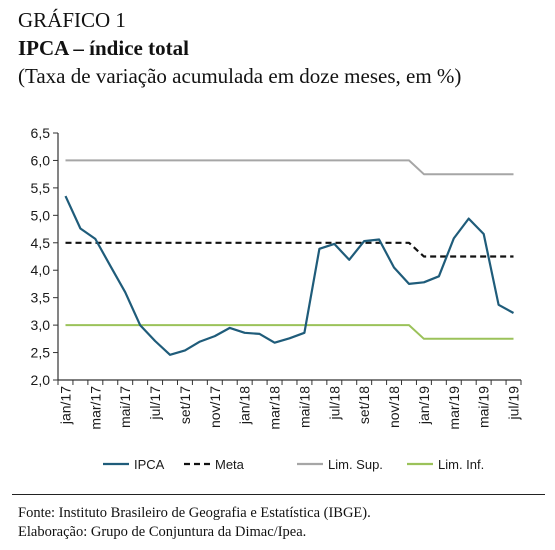 This screenshot has height=550, width=555. Describe the element at coordinates (185, 405) in the screenshot. I see `x-tick-label: set/17` at that location.